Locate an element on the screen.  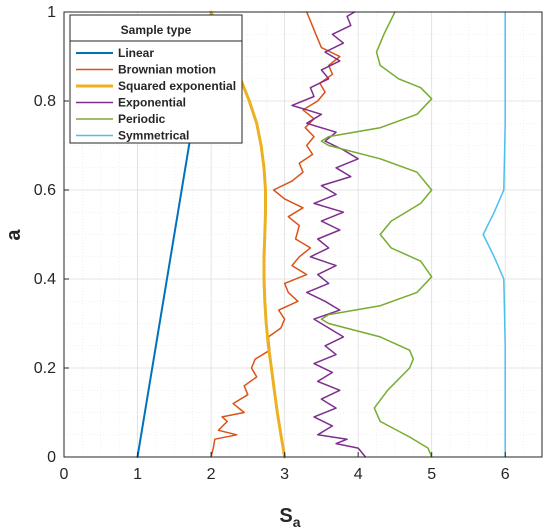
y-axis-ticks: 0 0.2 0.4 0.6 0.8 1 is located at coordinates (51, 235).